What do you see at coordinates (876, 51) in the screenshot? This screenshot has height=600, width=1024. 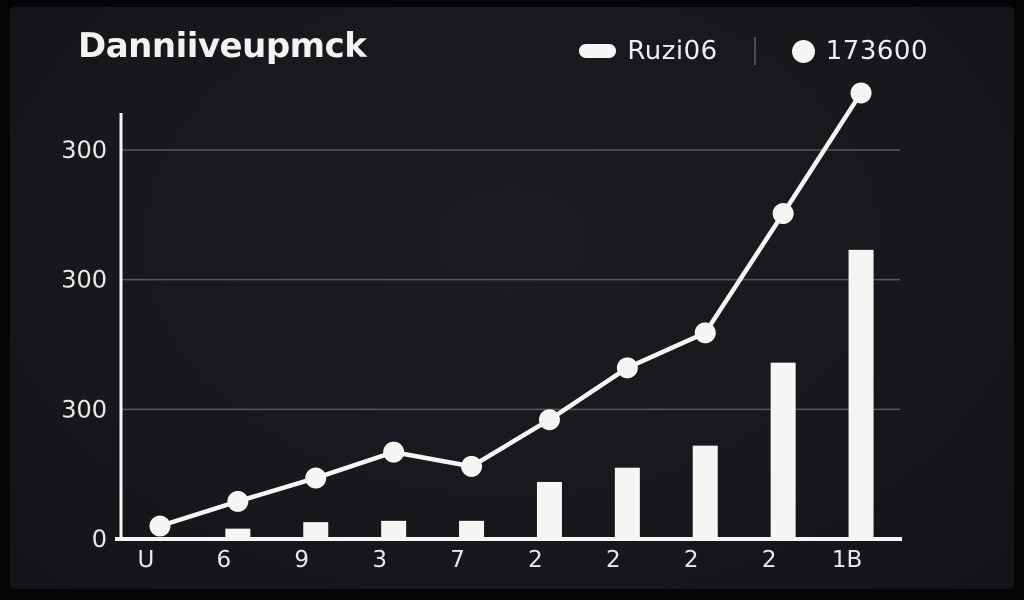 I see `legend-label: 173600` at bounding box center [876, 51].